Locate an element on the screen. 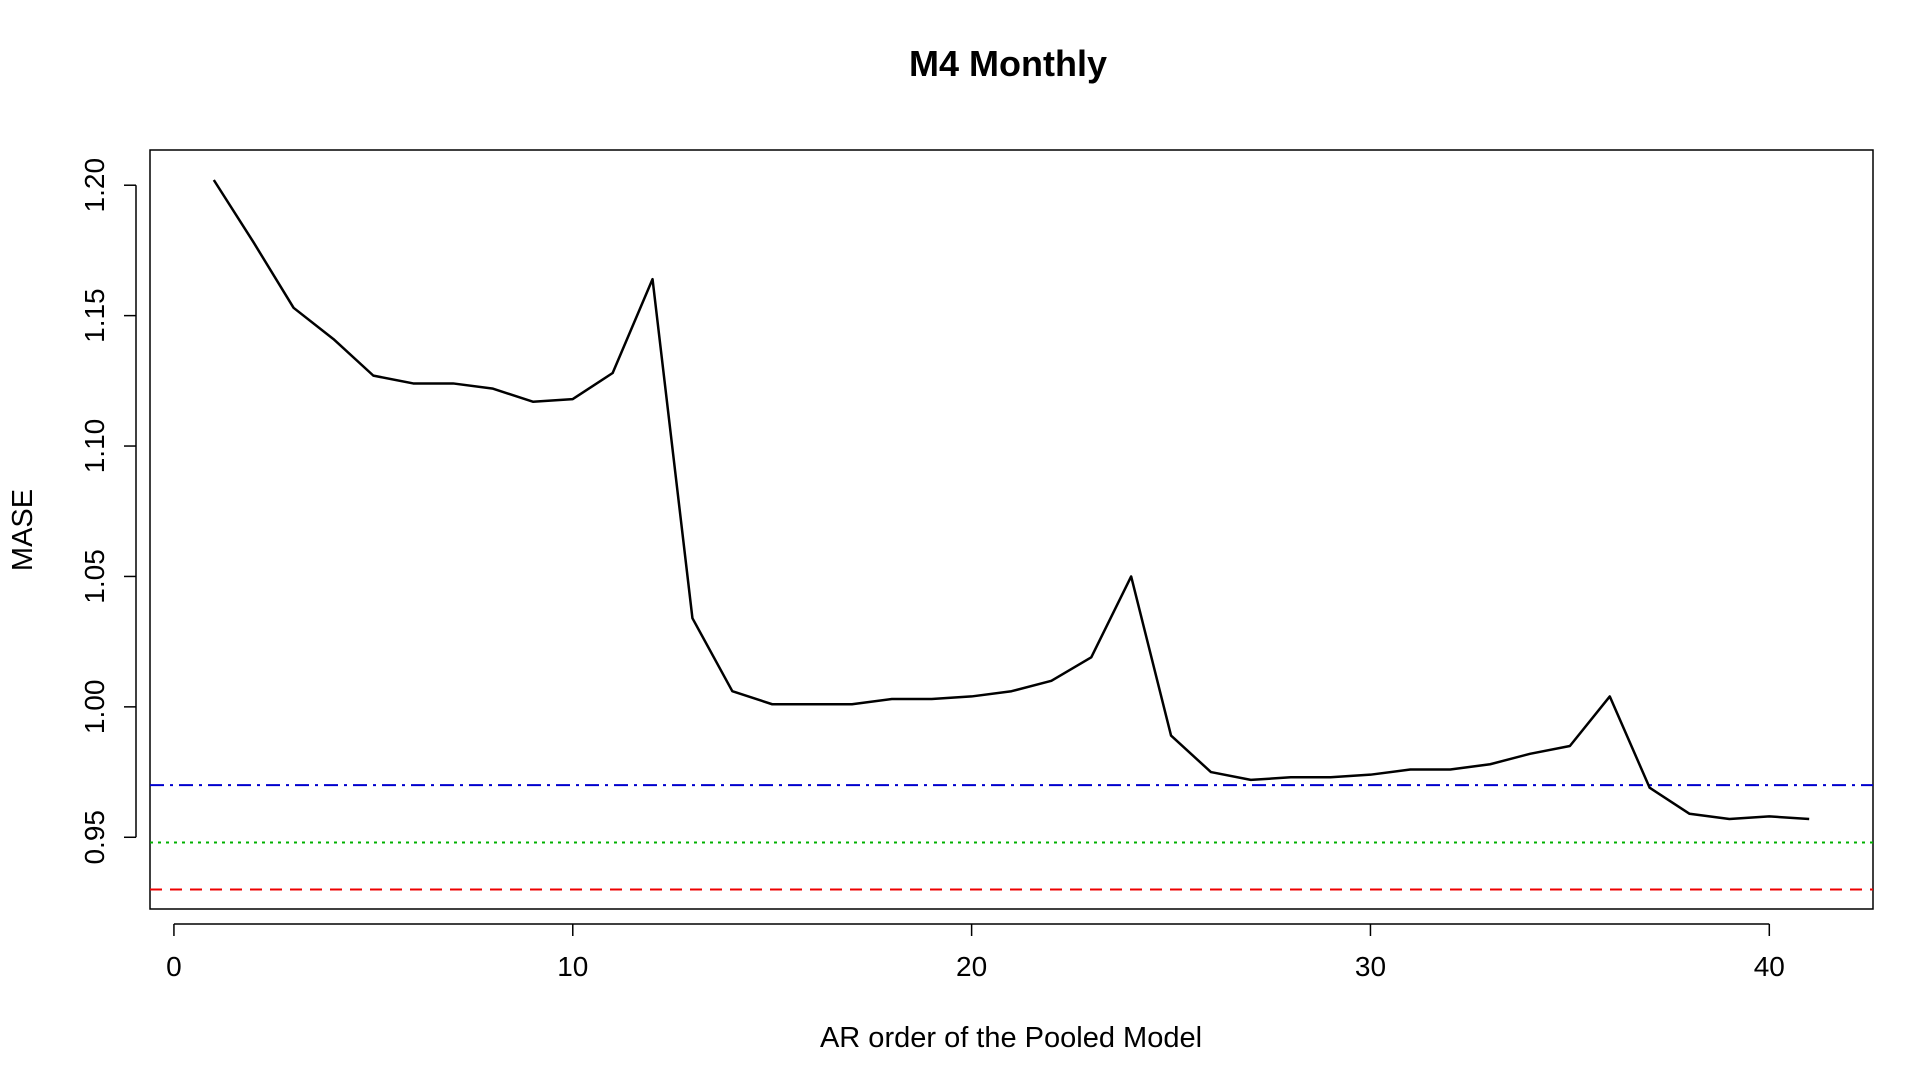 The width and height of the screenshot is (1920, 1080). x-tick-label: 20 is located at coordinates (971, 966).